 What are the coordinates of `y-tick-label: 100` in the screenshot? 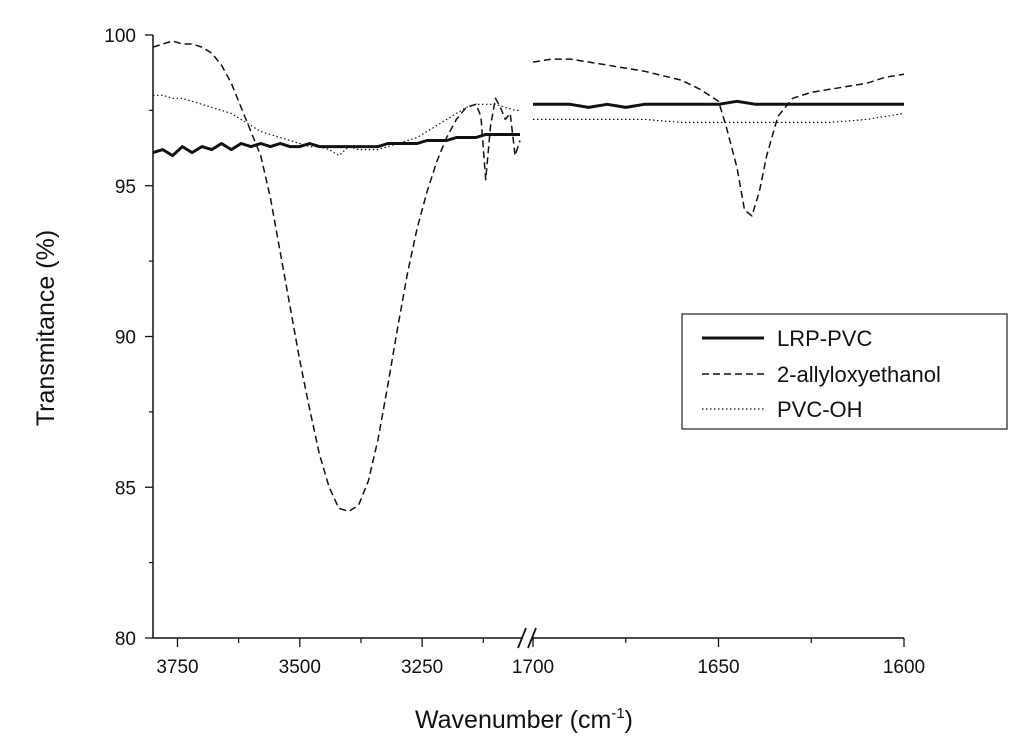 It's located at (120, 36).